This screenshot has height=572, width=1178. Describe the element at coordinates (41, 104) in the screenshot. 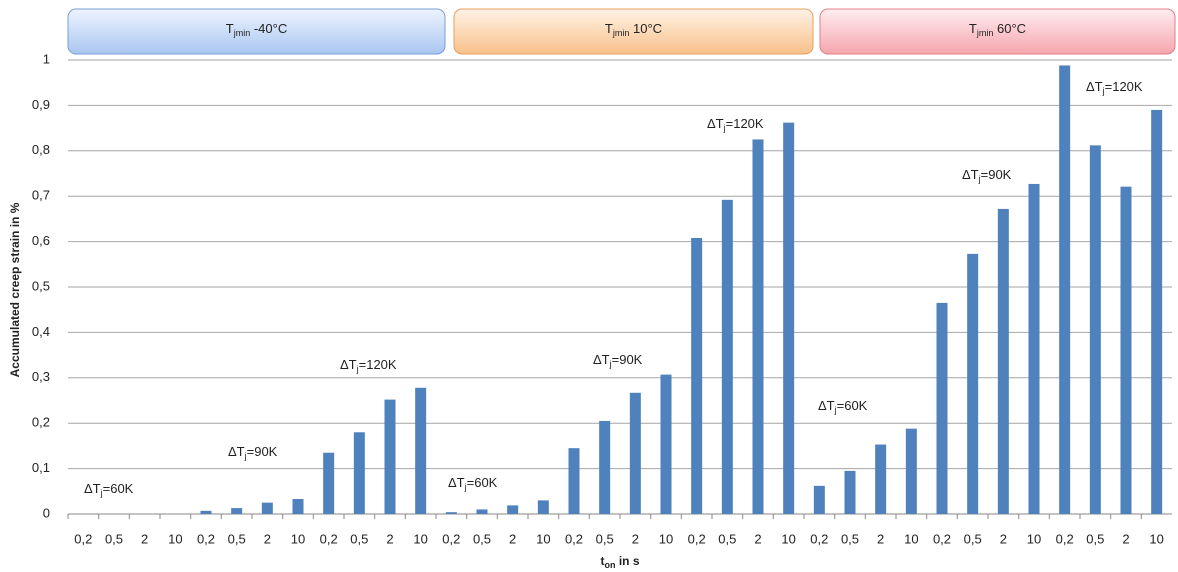

I see `y-tick-label: 0,9` at that location.